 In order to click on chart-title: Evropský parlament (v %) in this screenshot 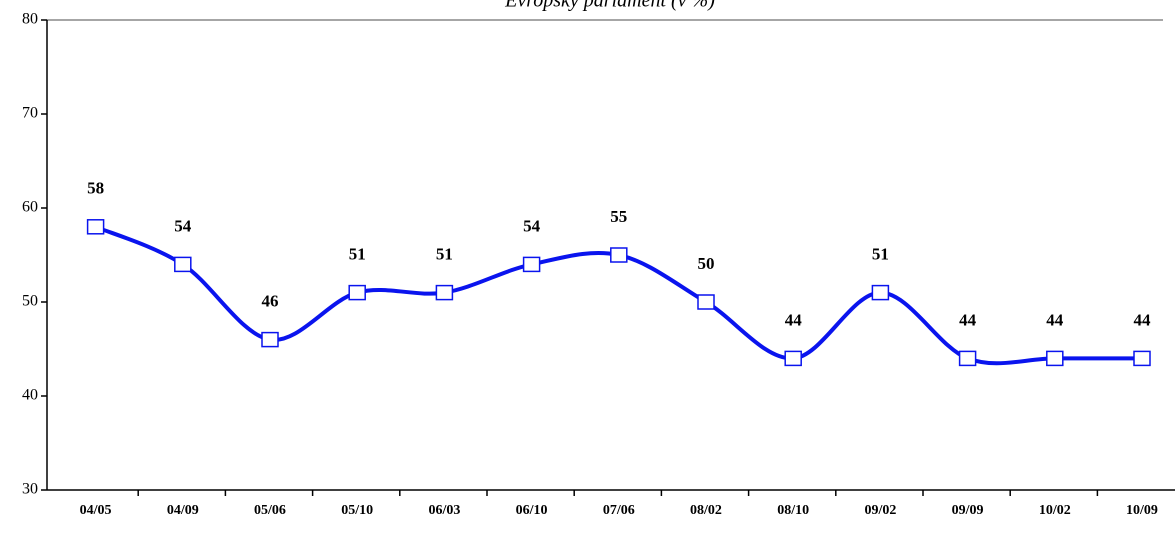, I will do `click(609, 6)`.